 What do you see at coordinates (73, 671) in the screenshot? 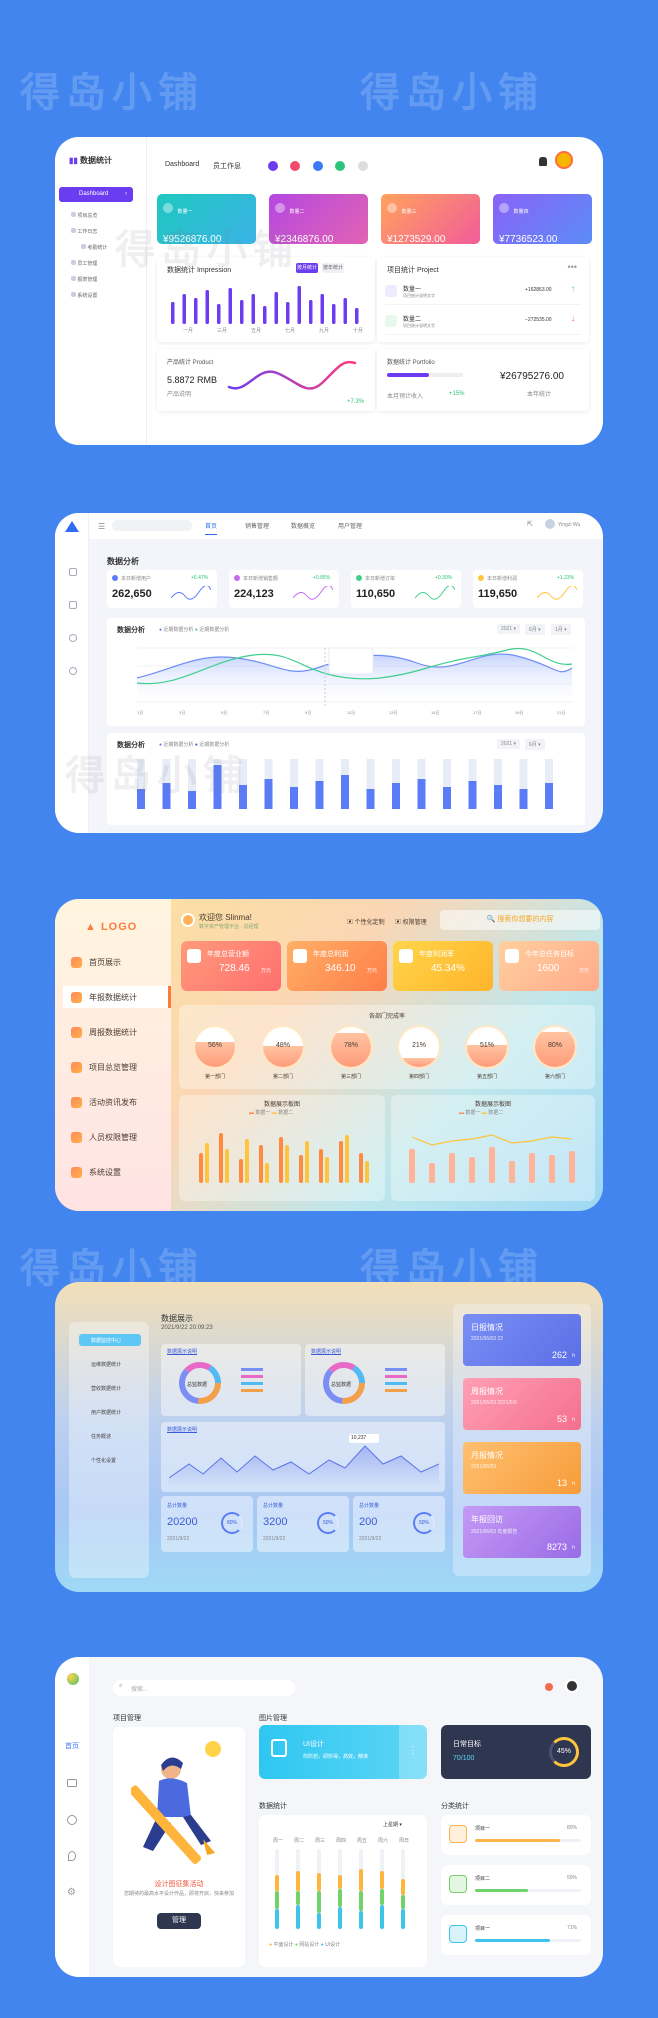
I see `settings-icon` at bounding box center [73, 671].